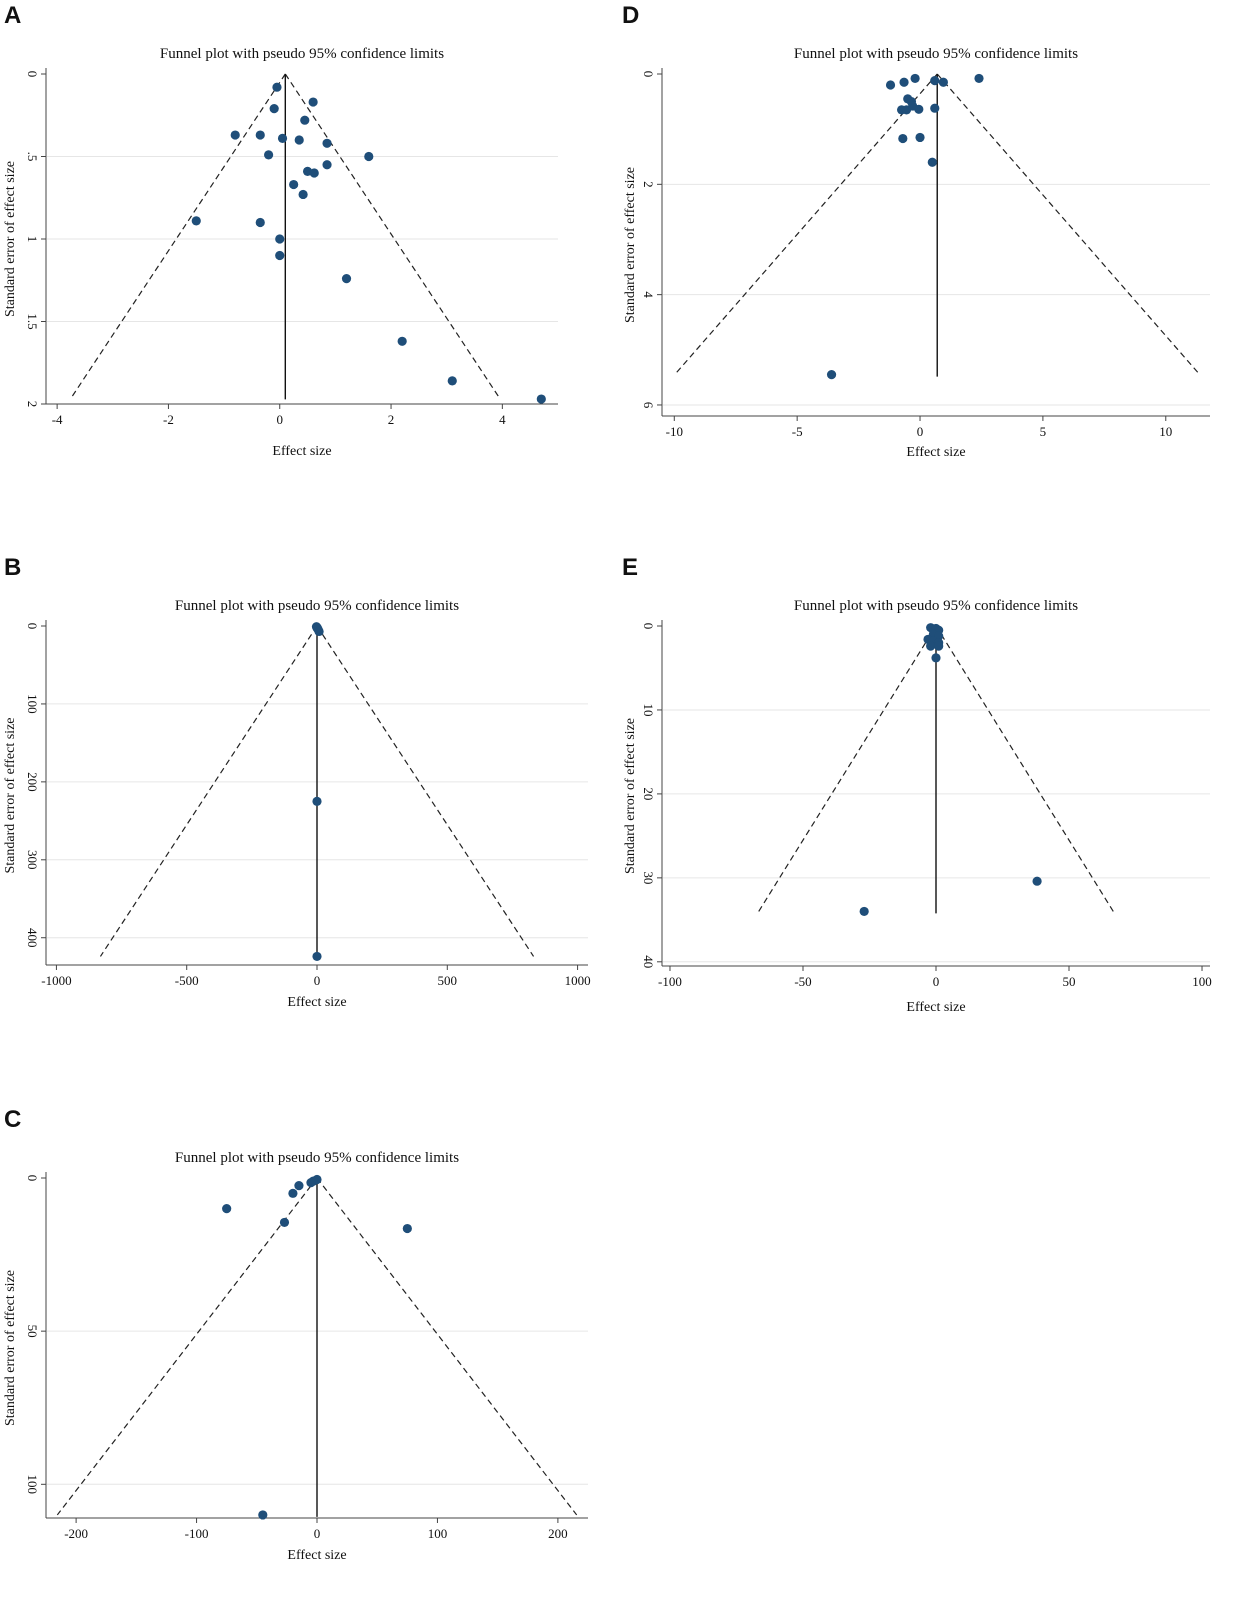  What do you see at coordinates (648, 294) in the screenshot?
I see `y-tick-label: 4` at bounding box center [648, 294].